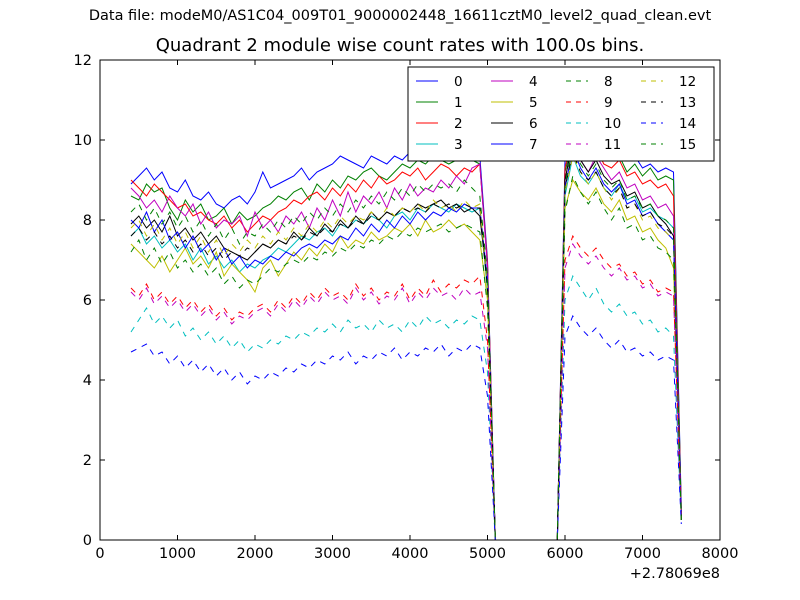 The image size is (800, 600). I want to click on y-tick-label: 2, so click(87, 461).